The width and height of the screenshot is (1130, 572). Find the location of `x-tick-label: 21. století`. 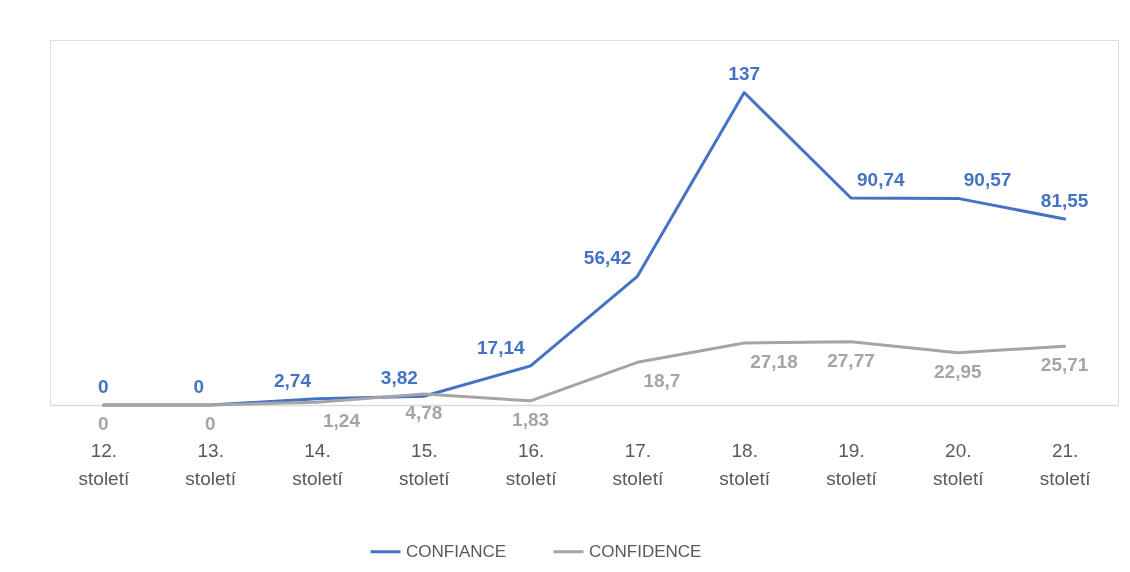

x-tick-label: 21. století is located at coordinates (1065, 464).